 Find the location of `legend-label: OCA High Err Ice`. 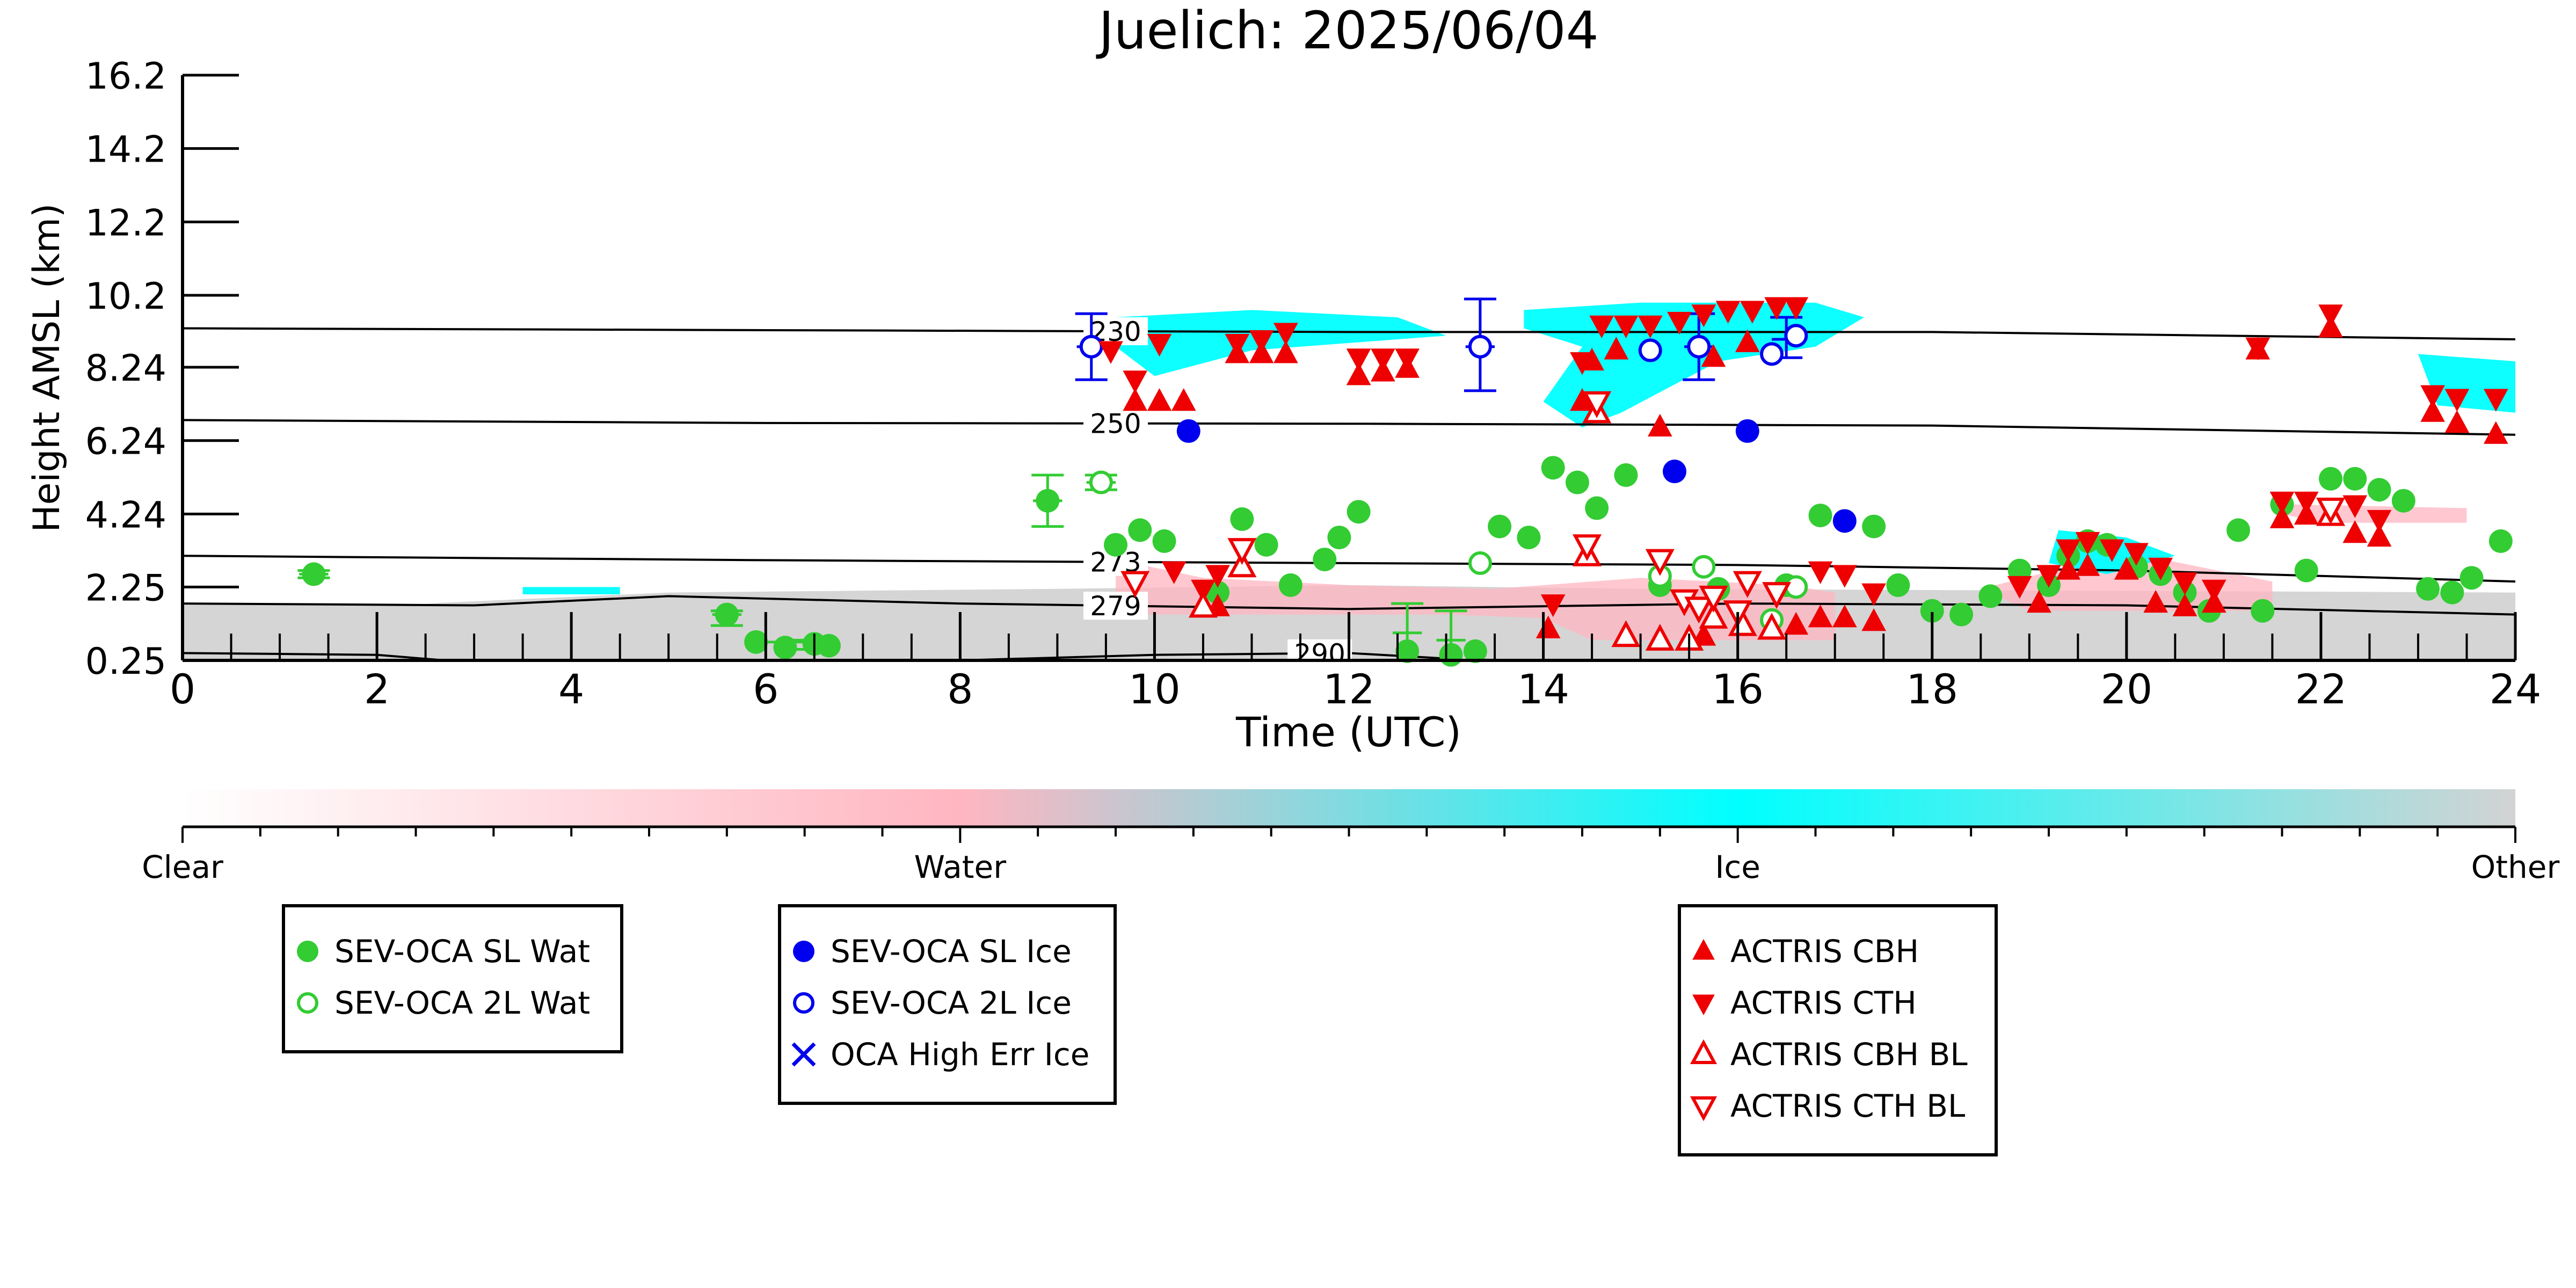

legend-label: OCA High Err Ice is located at coordinates (960, 1054).